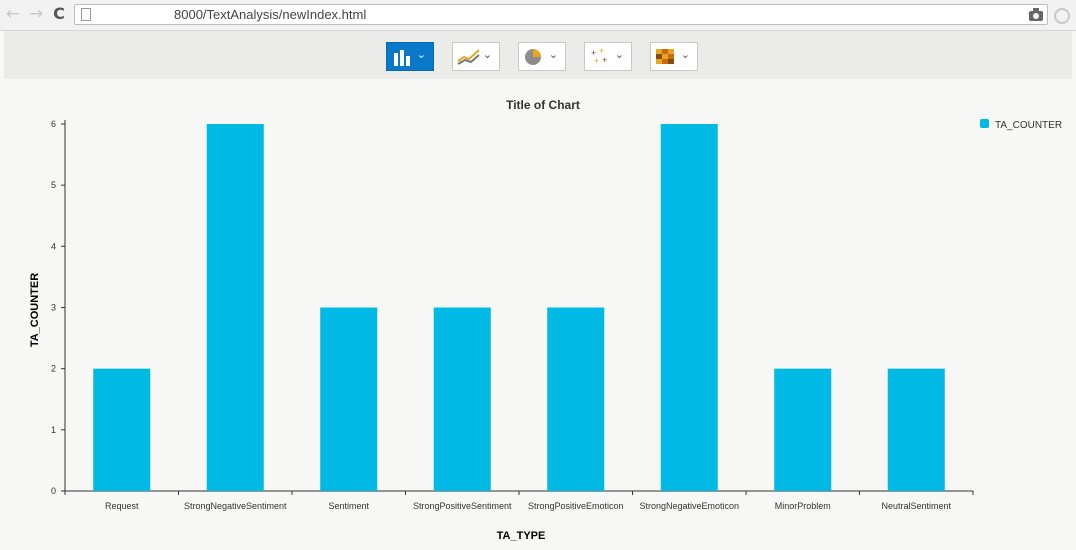  I want to click on y-tick-label: 4, so click(53, 246).